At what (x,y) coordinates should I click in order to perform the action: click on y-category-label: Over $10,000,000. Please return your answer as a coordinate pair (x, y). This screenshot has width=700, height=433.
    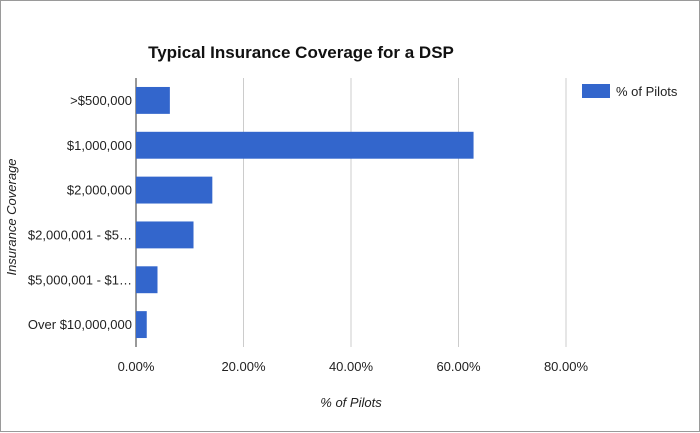
    Looking at the image, I should click on (80, 324).